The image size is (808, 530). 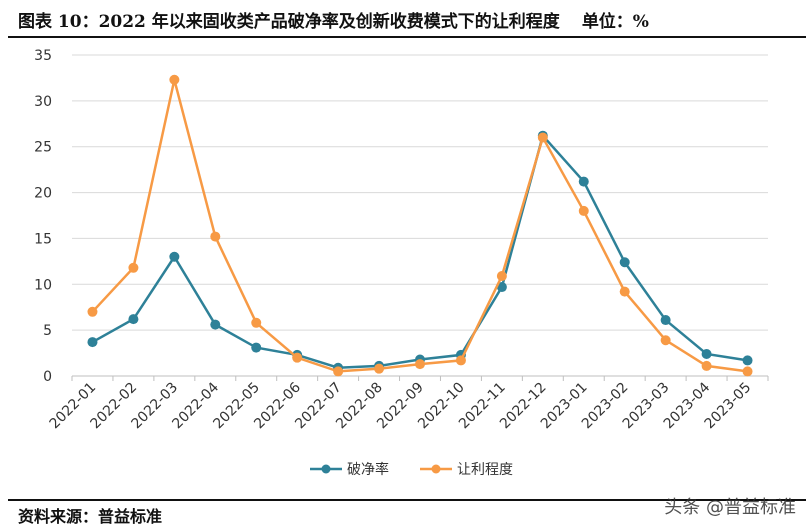 What do you see at coordinates (407, 37) in the screenshot?
I see `top-divider` at bounding box center [407, 37].